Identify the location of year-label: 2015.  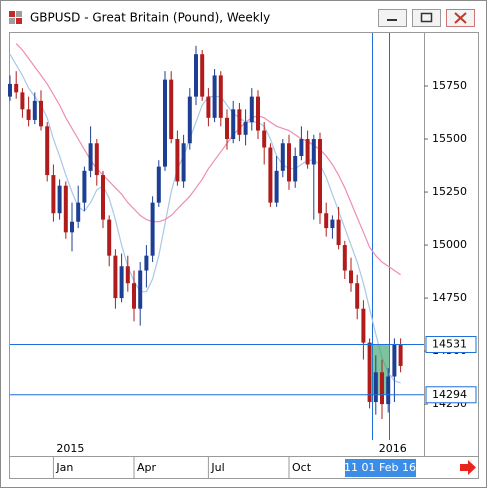
(70, 448).